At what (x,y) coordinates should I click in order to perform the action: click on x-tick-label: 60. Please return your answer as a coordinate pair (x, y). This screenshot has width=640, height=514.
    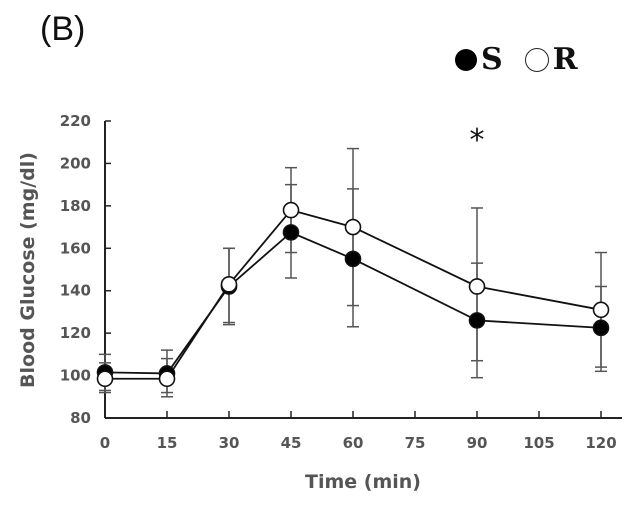
    Looking at the image, I should click on (353, 443).